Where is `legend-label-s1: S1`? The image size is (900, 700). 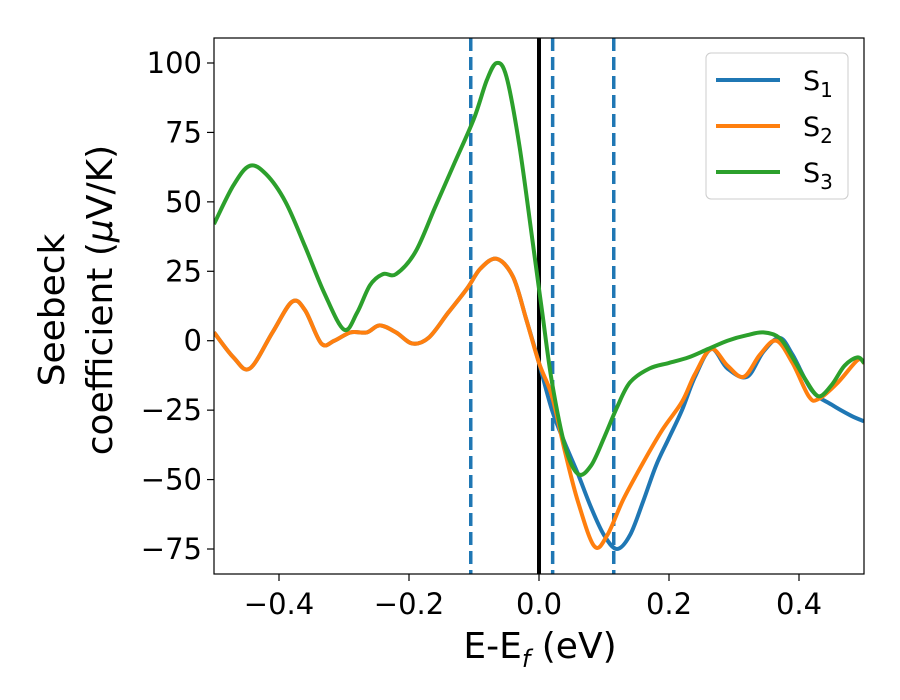
legend-label-s1: S1 is located at coordinates (818, 84).